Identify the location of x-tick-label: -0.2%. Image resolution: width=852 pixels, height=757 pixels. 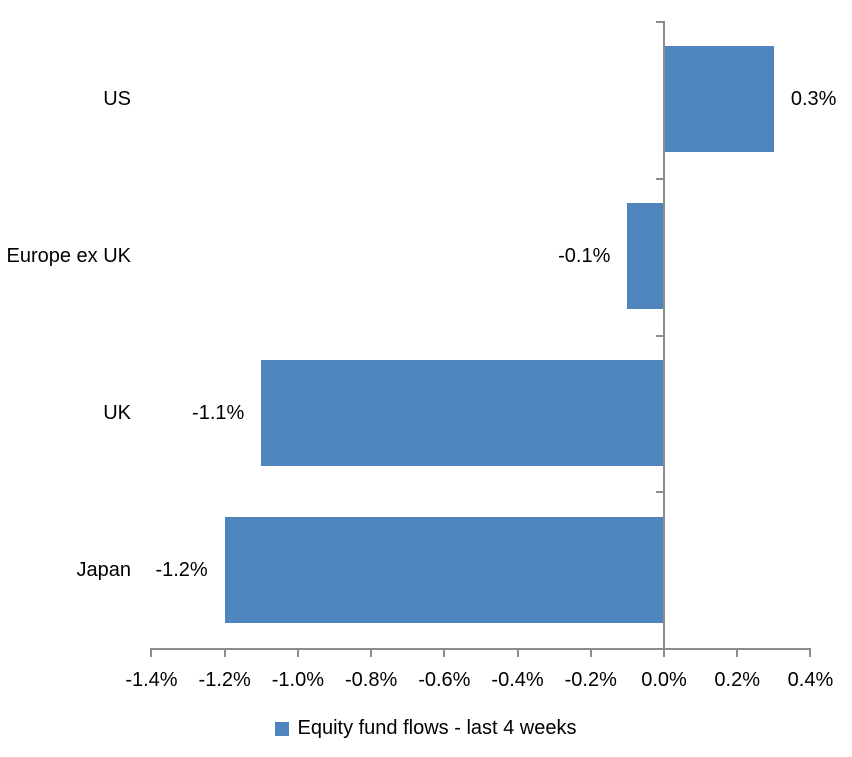
(590, 680).